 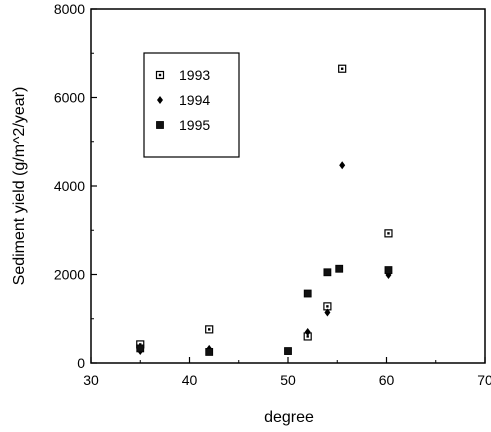 I want to click on y-tick-label: 4000, so click(x=69, y=186).